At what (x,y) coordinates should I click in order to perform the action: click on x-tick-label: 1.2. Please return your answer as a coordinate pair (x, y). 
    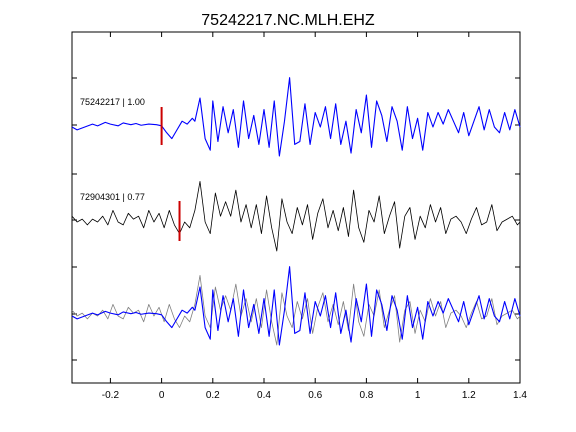
    Looking at the image, I should click on (469, 395).